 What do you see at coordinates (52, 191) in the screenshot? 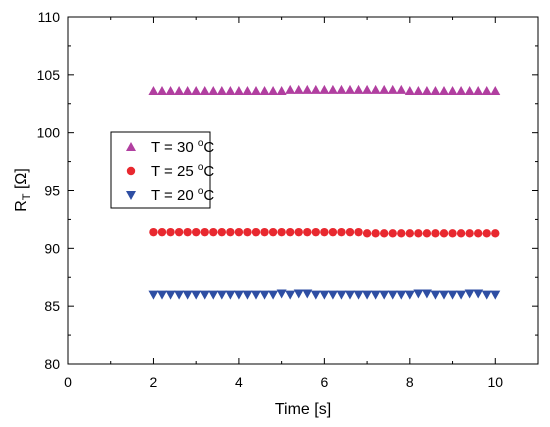
I see `y-tick-label: 95` at bounding box center [52, 191].